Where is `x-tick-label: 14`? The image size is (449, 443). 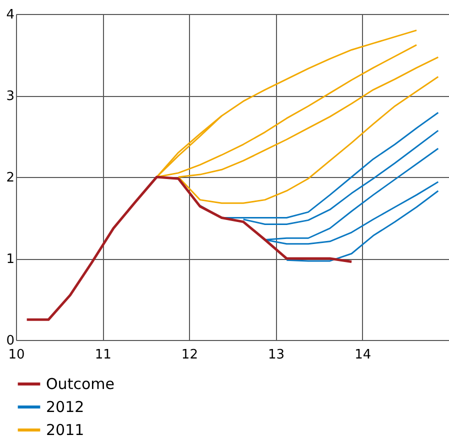 x-tick-label: 14 is located at coordinates (363, 355).